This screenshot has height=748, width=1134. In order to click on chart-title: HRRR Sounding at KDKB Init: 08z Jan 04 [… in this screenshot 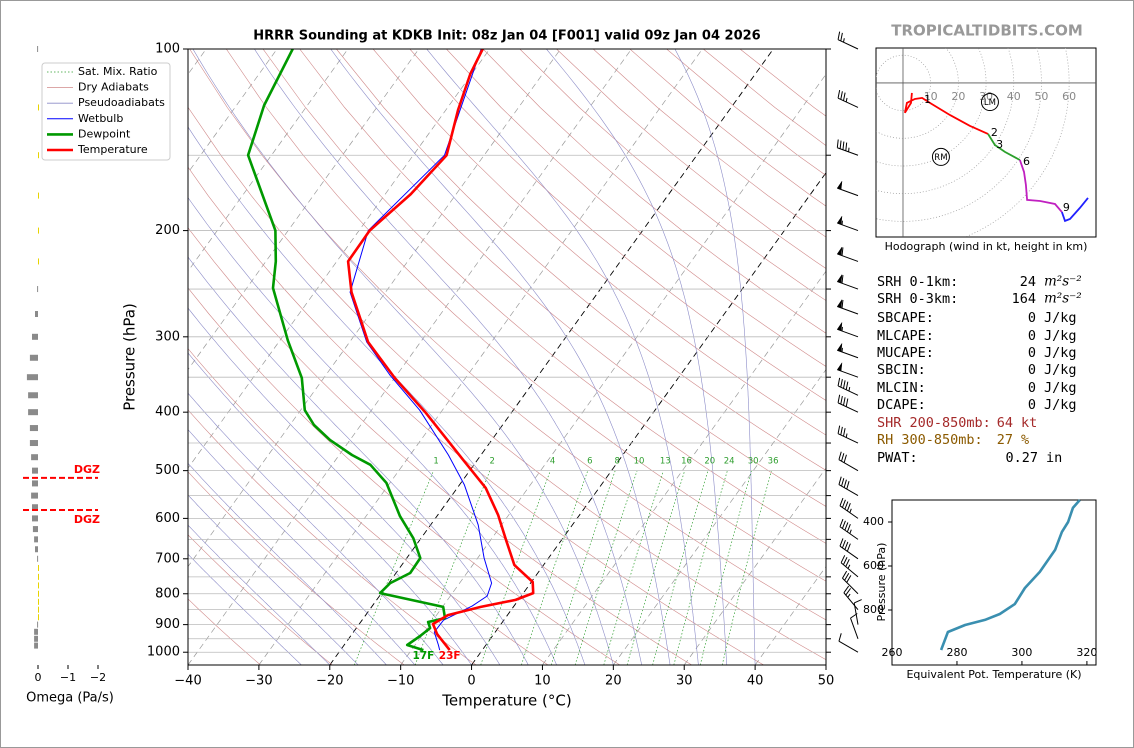, I will do `click(506, 36)`.